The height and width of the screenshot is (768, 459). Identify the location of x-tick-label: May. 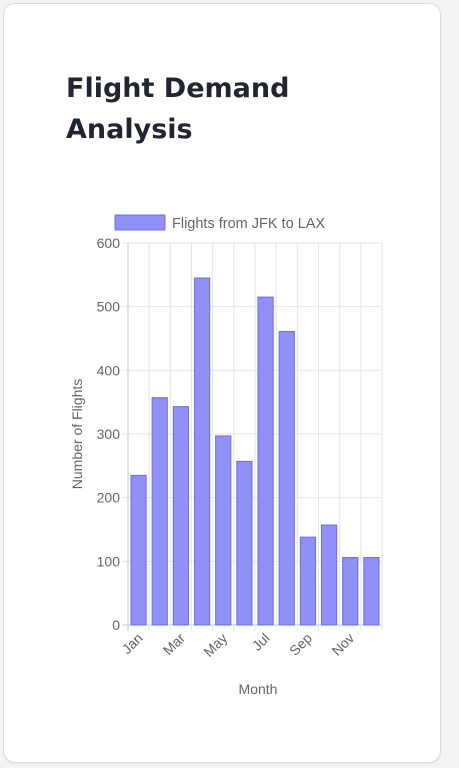
(215, 645).